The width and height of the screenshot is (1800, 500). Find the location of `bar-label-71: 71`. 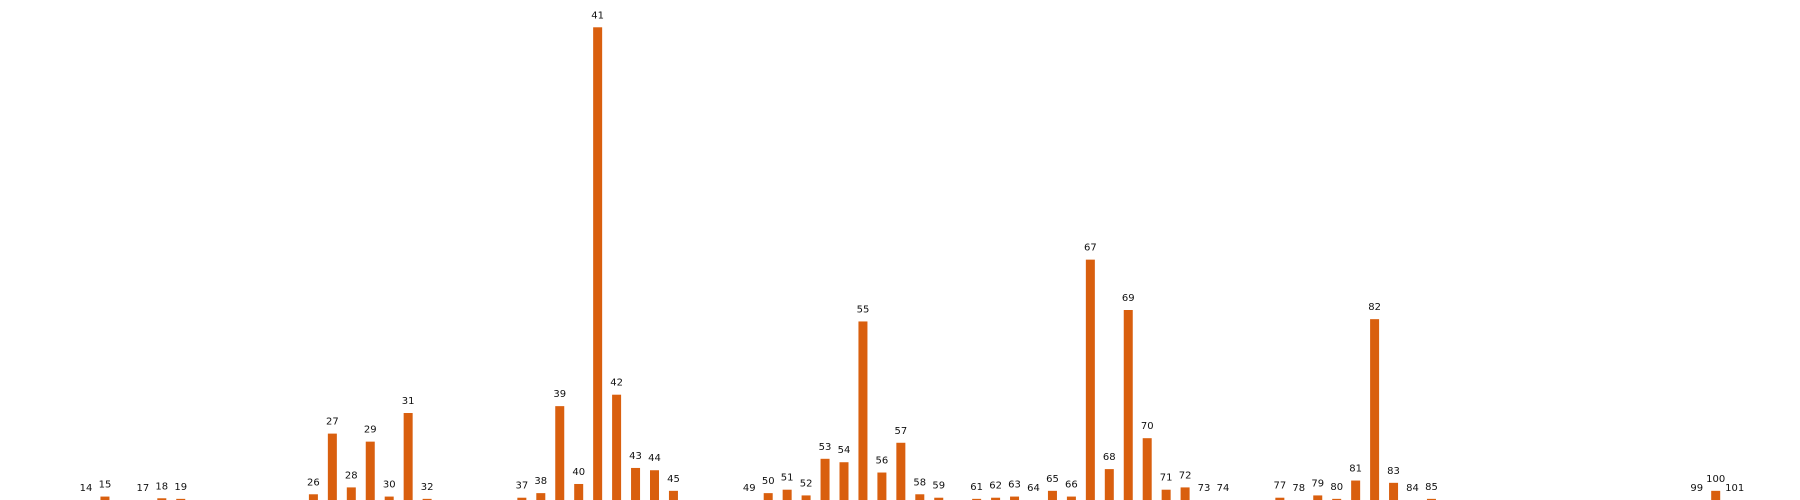

bar-label-71: 71 is located at coordinates (1166, 478).